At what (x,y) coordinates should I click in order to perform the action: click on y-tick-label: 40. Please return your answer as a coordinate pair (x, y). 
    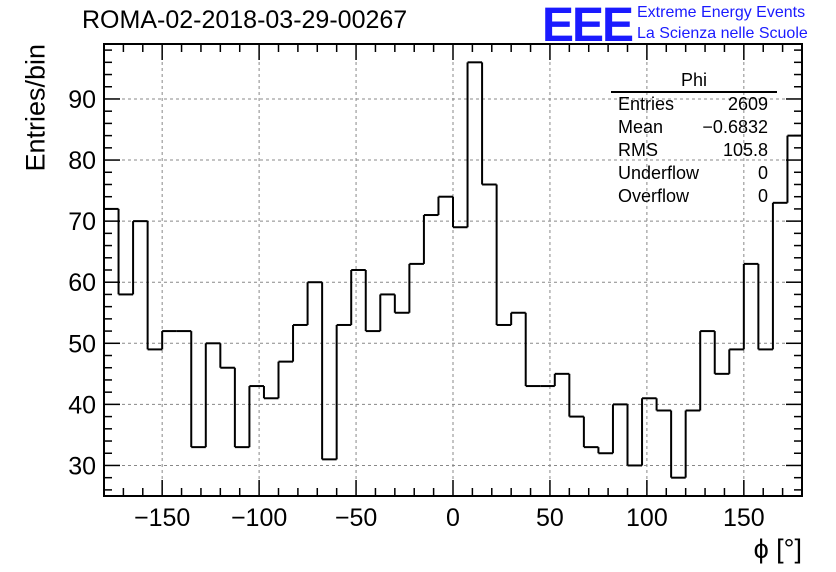
    Looking at the image, I should click on (82, 405).